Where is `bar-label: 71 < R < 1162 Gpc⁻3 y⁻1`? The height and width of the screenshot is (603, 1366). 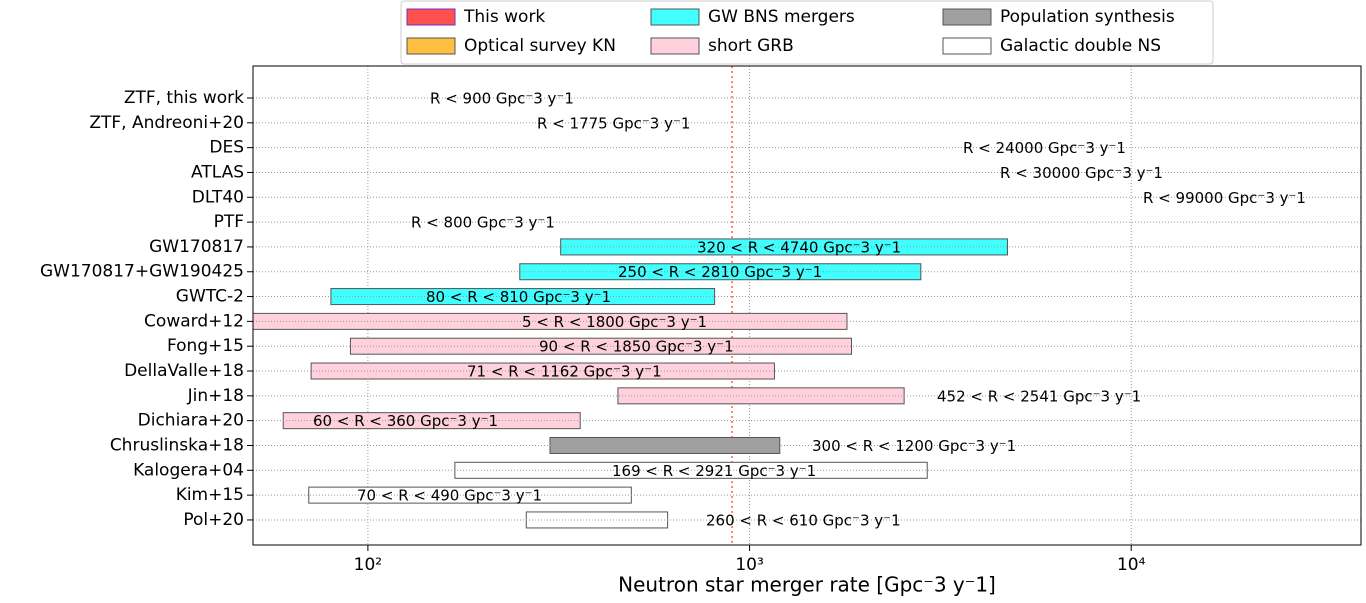
bar-label: 71 < R < 1162 Gpc⁻3 y⁻1 is located at coordinates (564, 372).